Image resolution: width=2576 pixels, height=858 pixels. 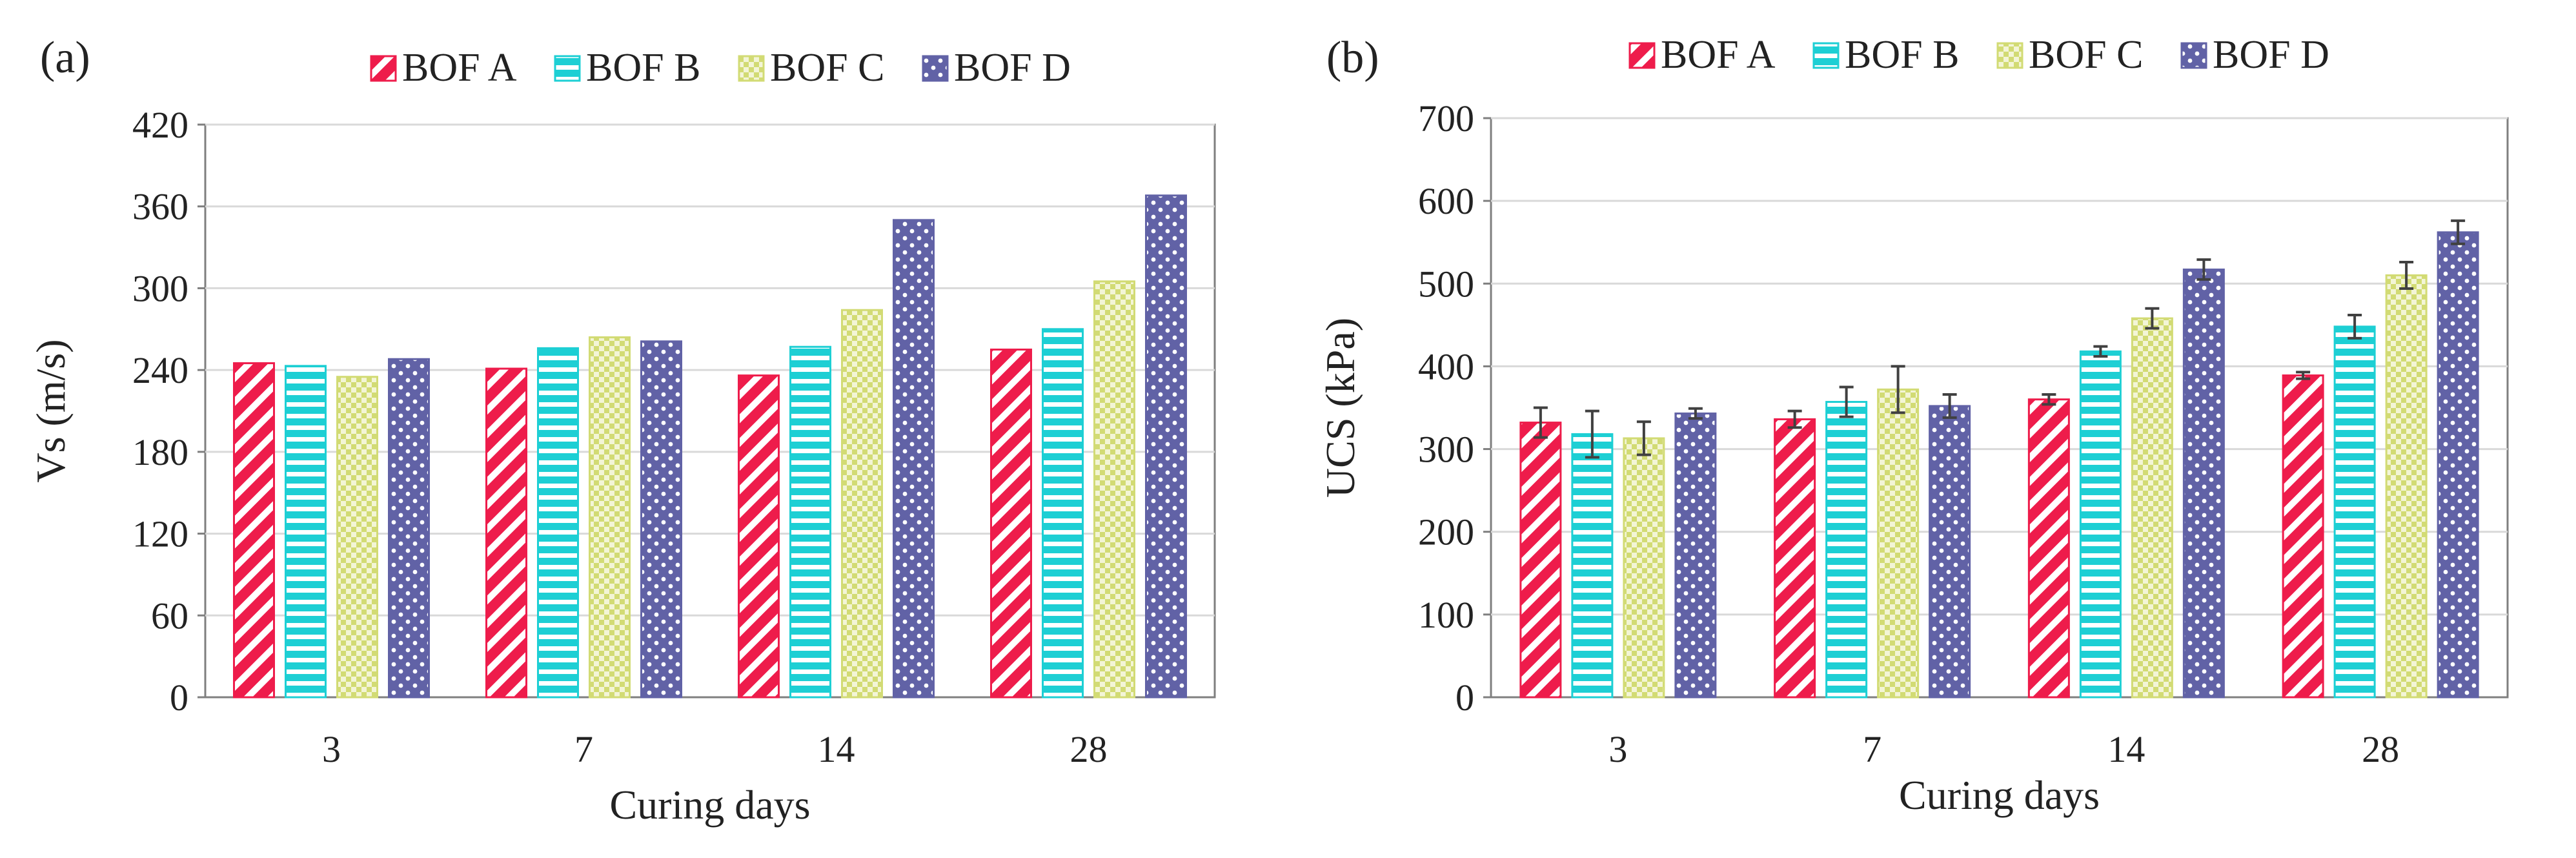 What do you see at coordinates (1446, 615) in the screenshot?
I see `y-tick-label: 100` at bounding box center [1446, 615].